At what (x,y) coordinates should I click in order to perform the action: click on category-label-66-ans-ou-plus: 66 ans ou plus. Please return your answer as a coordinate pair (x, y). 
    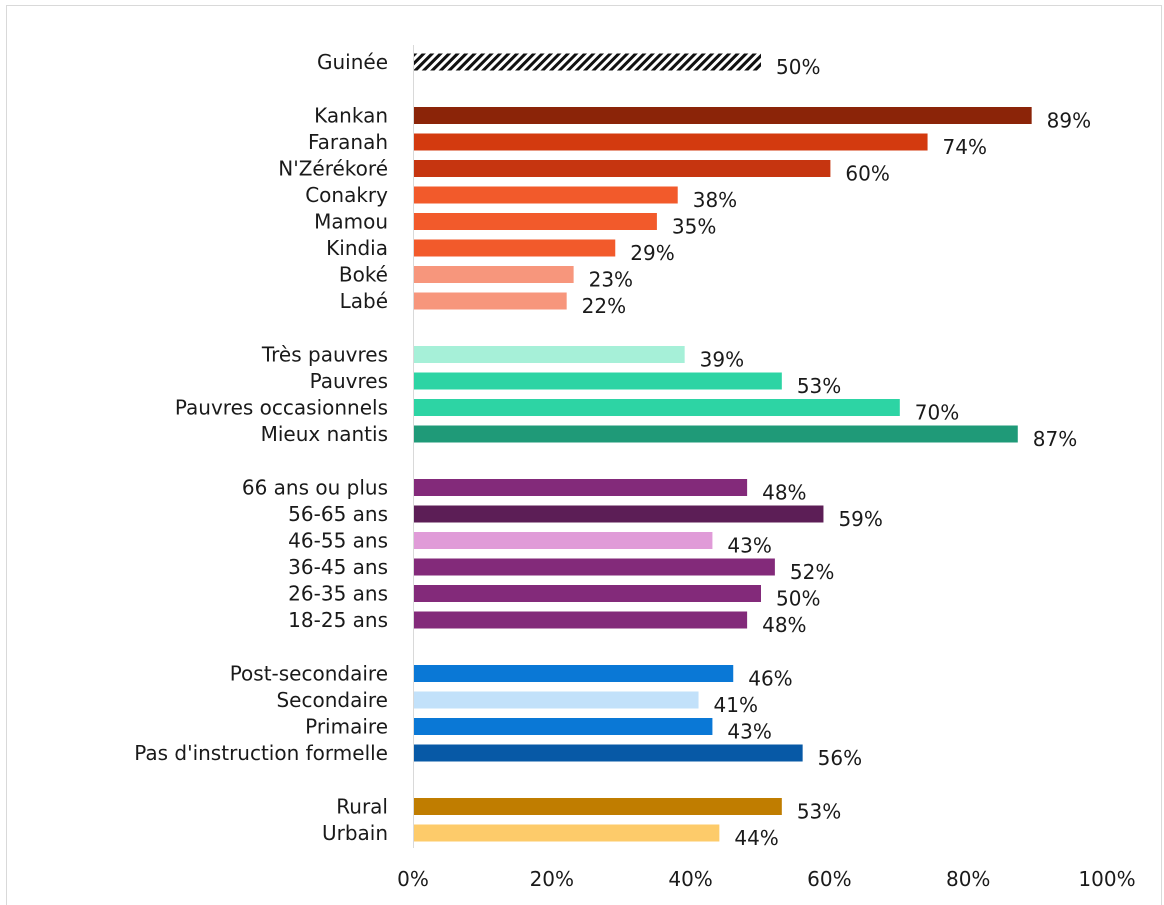
    Looking at the image, I should click on (315, 488).